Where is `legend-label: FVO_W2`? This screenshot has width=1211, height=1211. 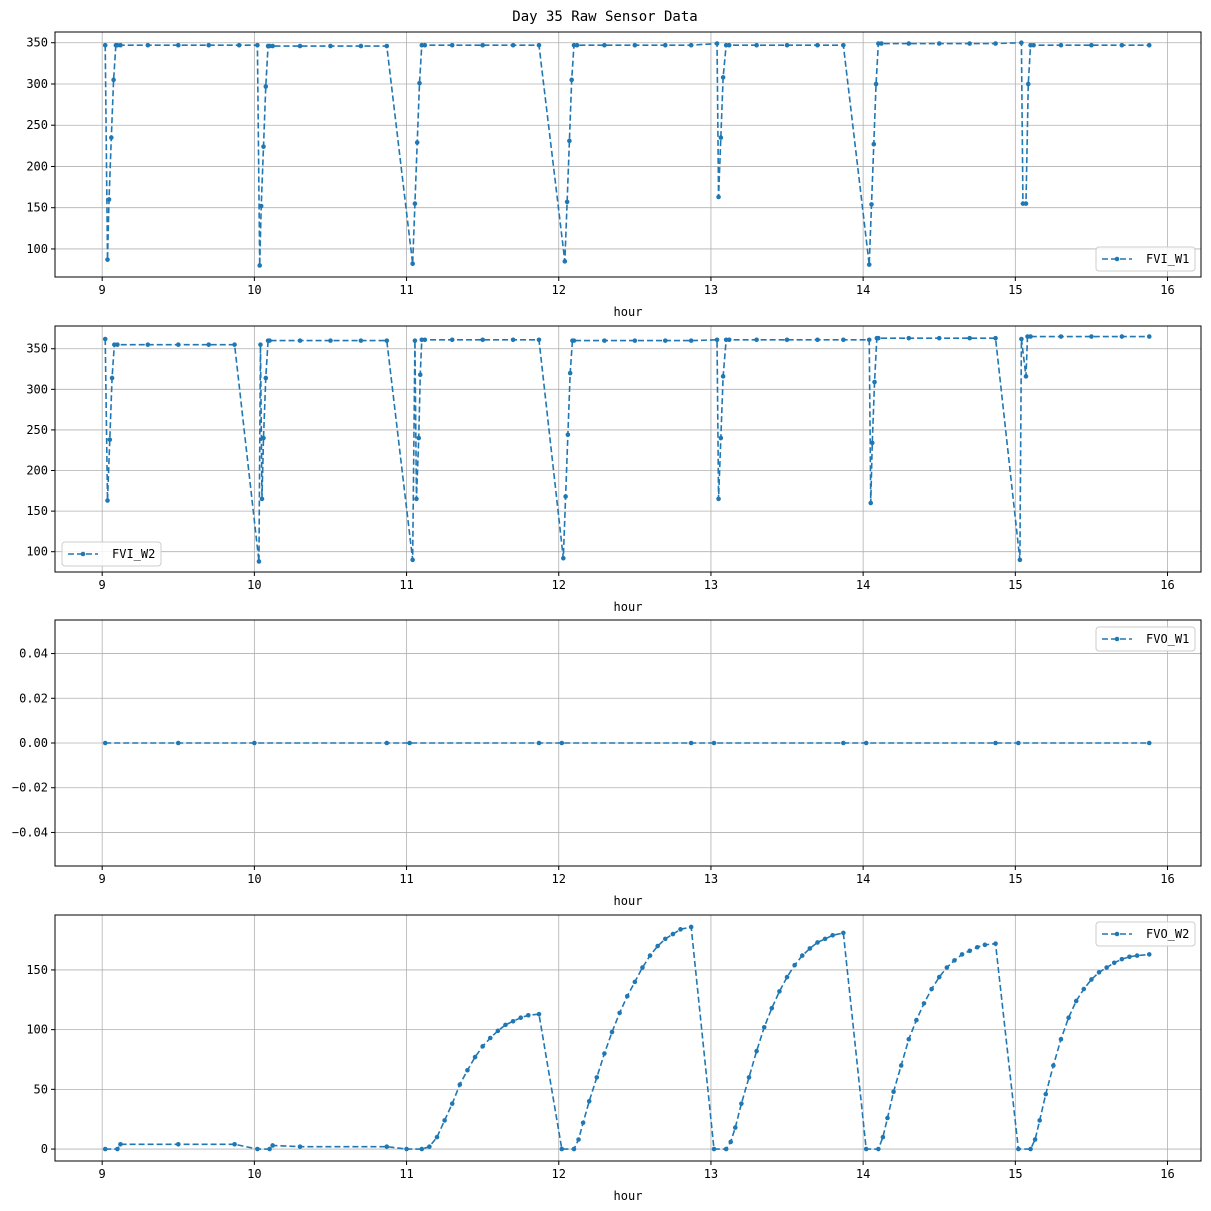 legend-label: FVO_W2 is located at coordinates (1167, 934).